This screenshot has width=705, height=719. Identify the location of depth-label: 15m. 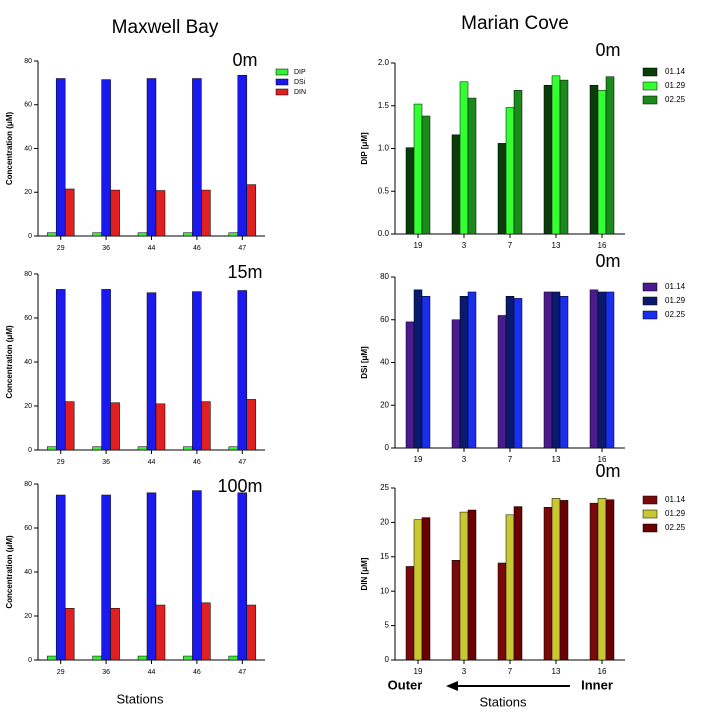
(244, 272).